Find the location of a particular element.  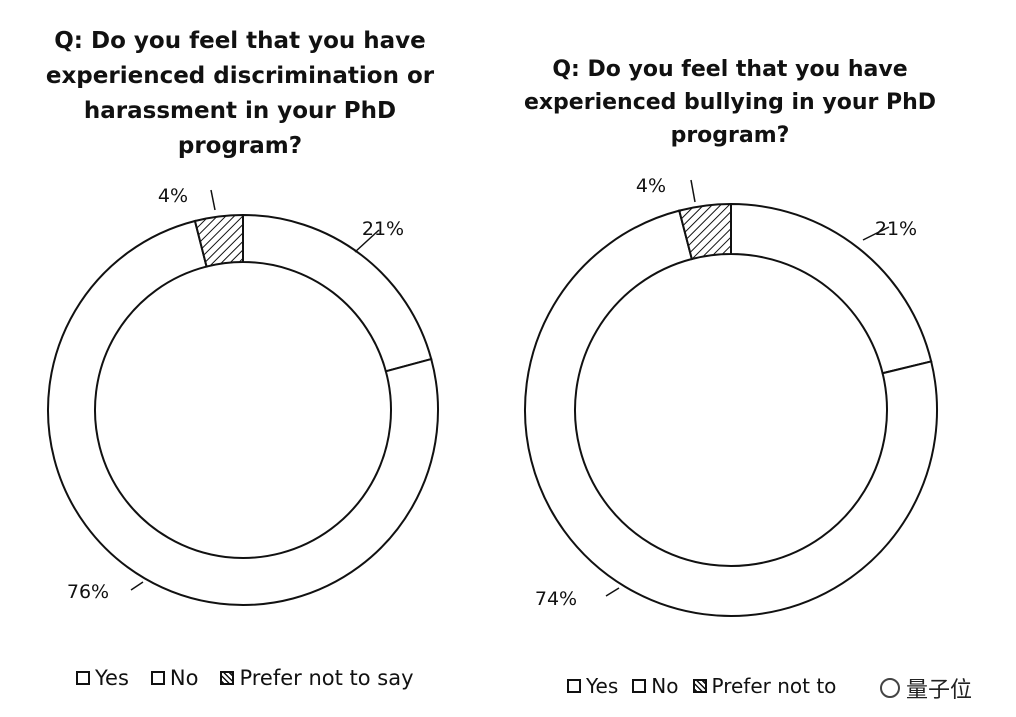

chart-2-legend: Yes No Prefer not to is located at coordinates (708, 686).